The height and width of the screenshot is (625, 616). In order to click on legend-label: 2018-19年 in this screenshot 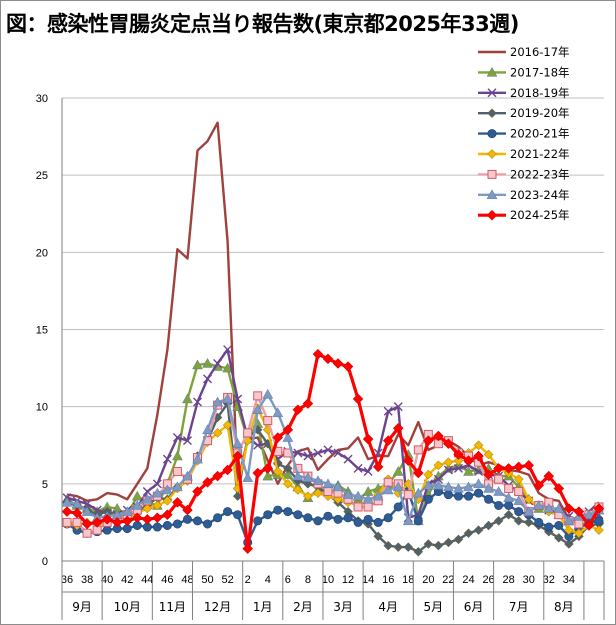, I will do `click(540, 93)`.